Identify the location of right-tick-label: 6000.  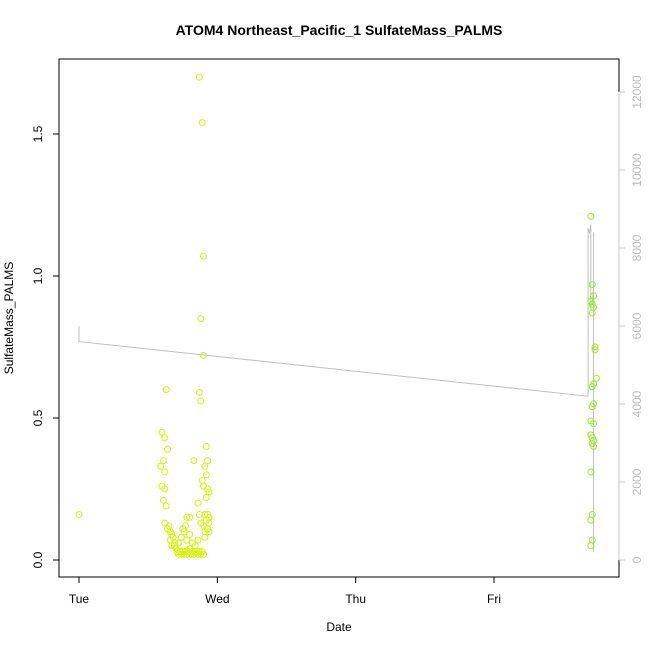
(637, 325).